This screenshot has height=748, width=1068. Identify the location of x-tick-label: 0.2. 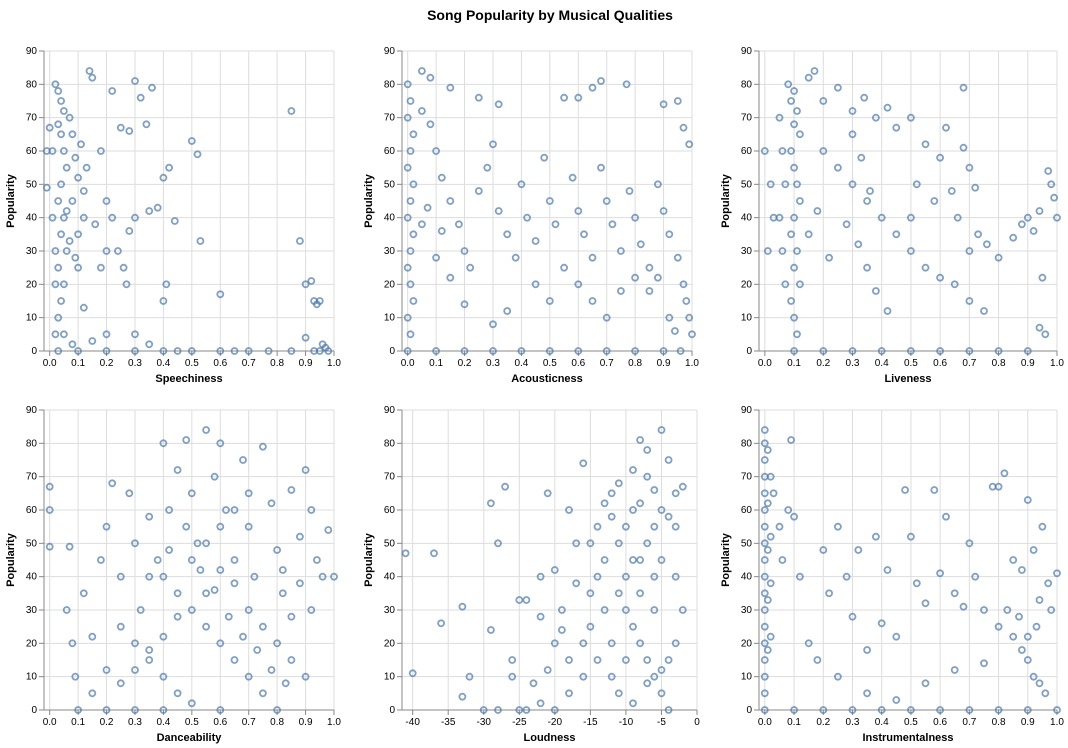
(465, 363).